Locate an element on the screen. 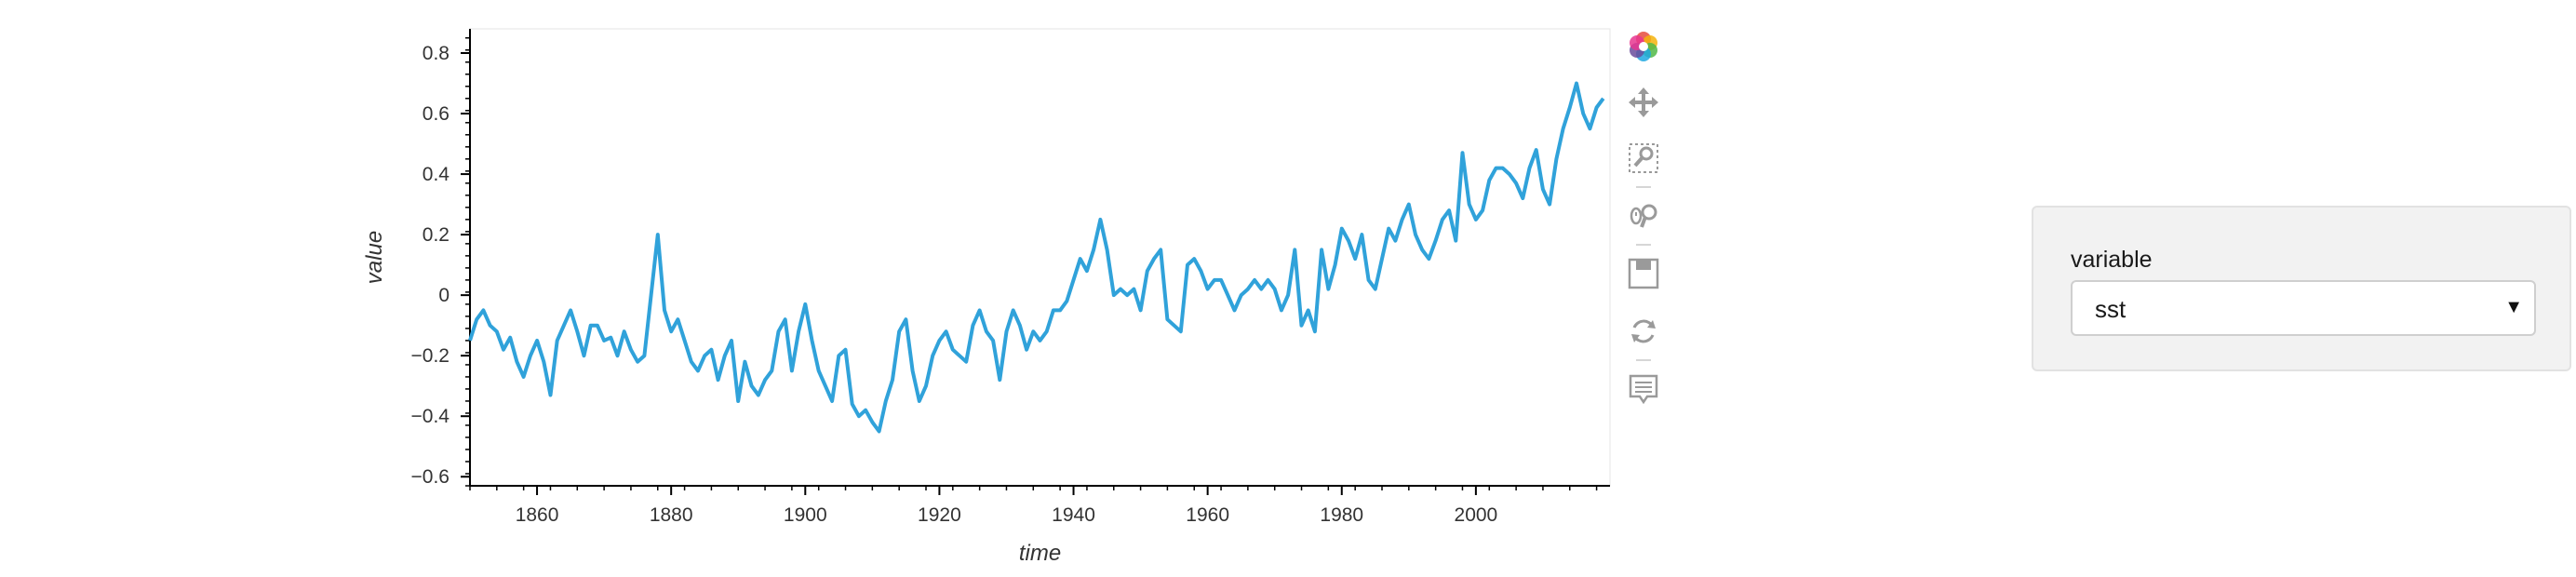  x-axis-label: time is located at coordinates (1040, 553).